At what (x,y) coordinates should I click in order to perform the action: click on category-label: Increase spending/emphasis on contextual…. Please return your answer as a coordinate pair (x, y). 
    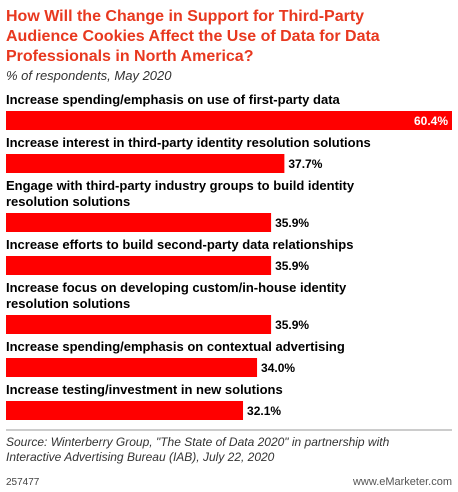
    Looking at the image, I should click on (175, 346).